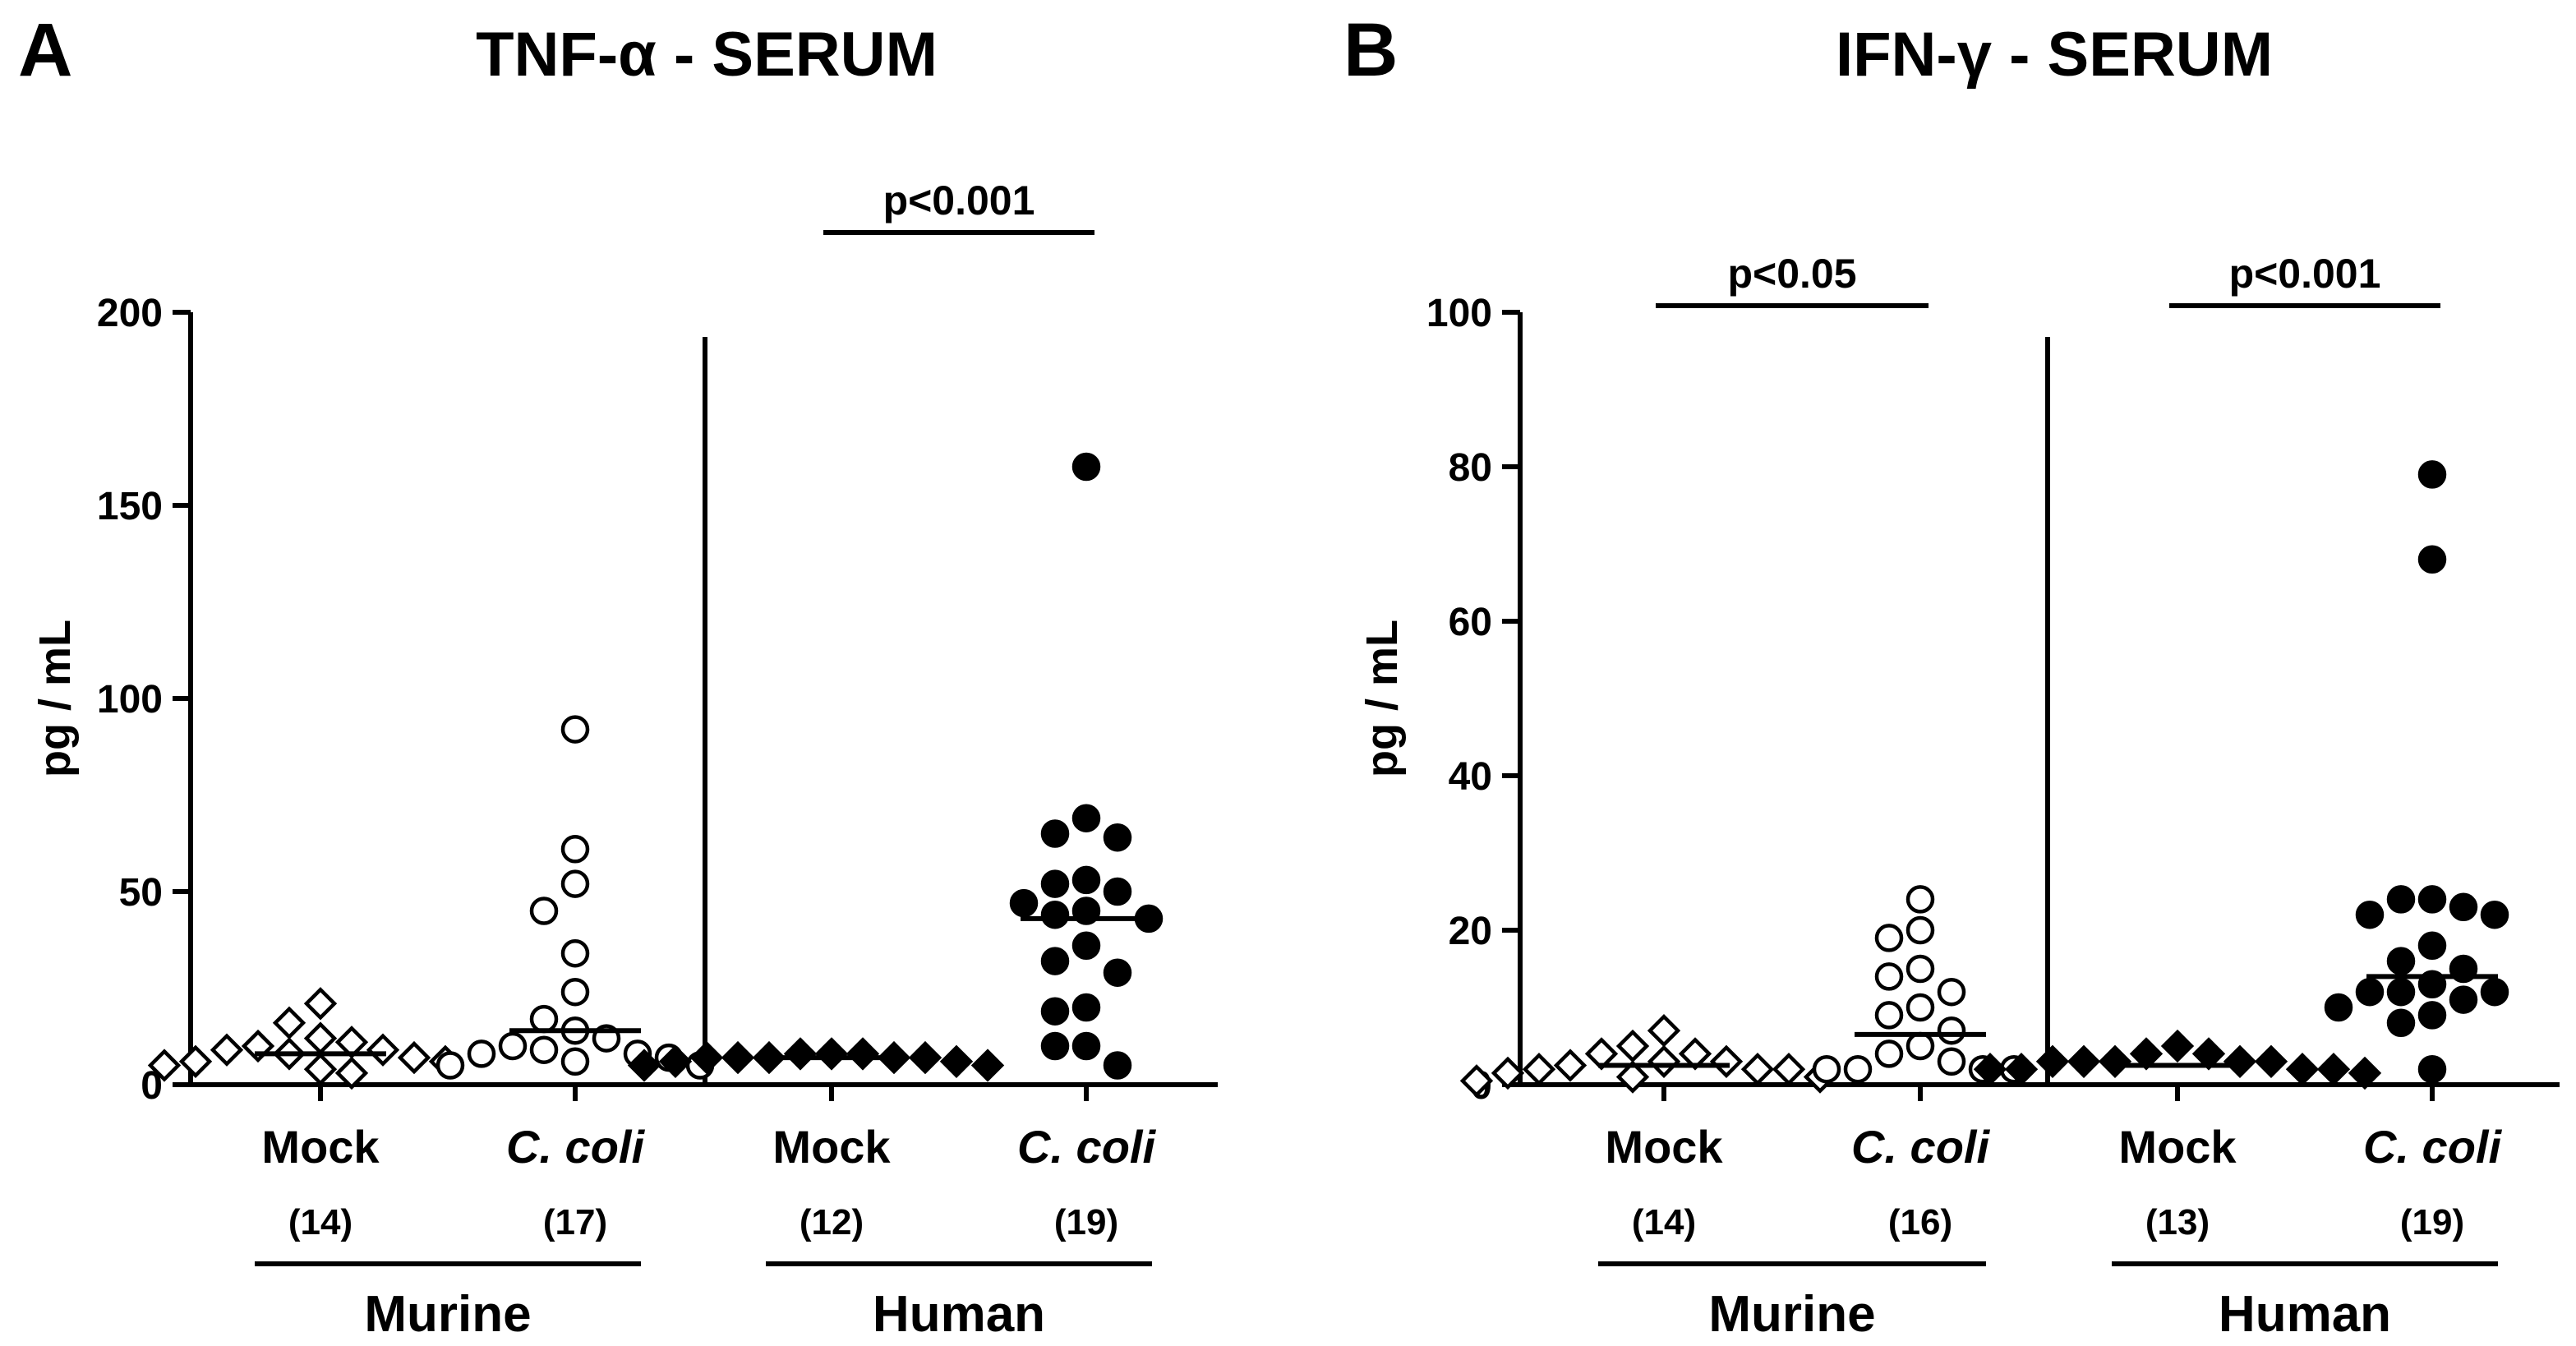 The width and height of the screenshot is (2576, 1346). What do you see at coordinates (130, 699) in the screenshot?
I see `y-tick-label: 100` at bounding box center [130, 699].